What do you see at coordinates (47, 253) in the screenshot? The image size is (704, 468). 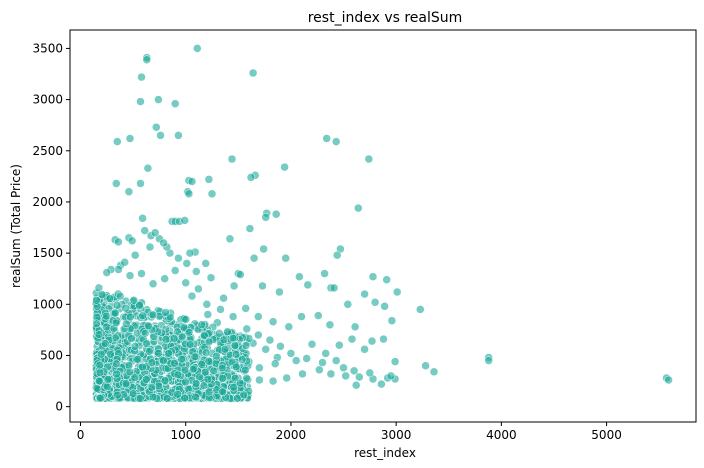 I see `y-tick-label: 1500` at bounding box center [47, 253].